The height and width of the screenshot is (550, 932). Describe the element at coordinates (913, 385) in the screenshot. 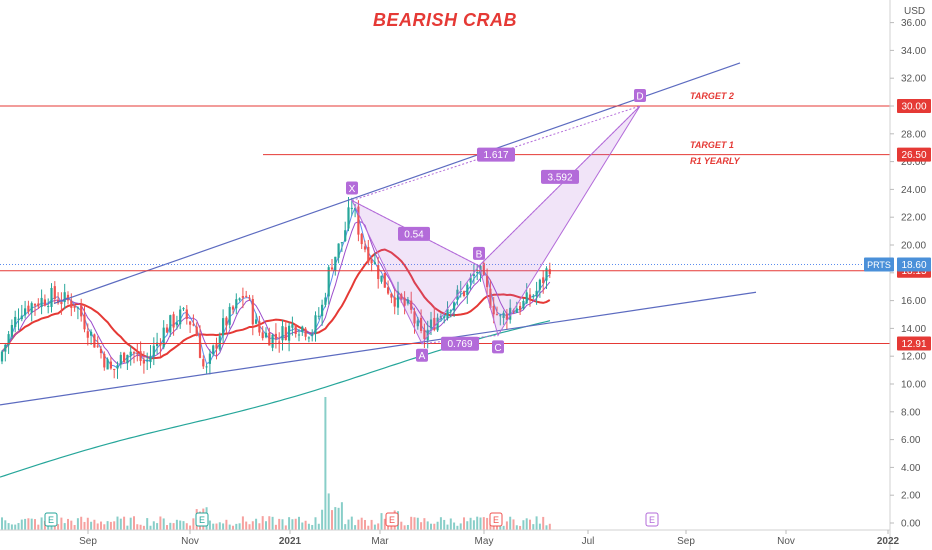

I see `y-tick-label: 10.00` at that location.